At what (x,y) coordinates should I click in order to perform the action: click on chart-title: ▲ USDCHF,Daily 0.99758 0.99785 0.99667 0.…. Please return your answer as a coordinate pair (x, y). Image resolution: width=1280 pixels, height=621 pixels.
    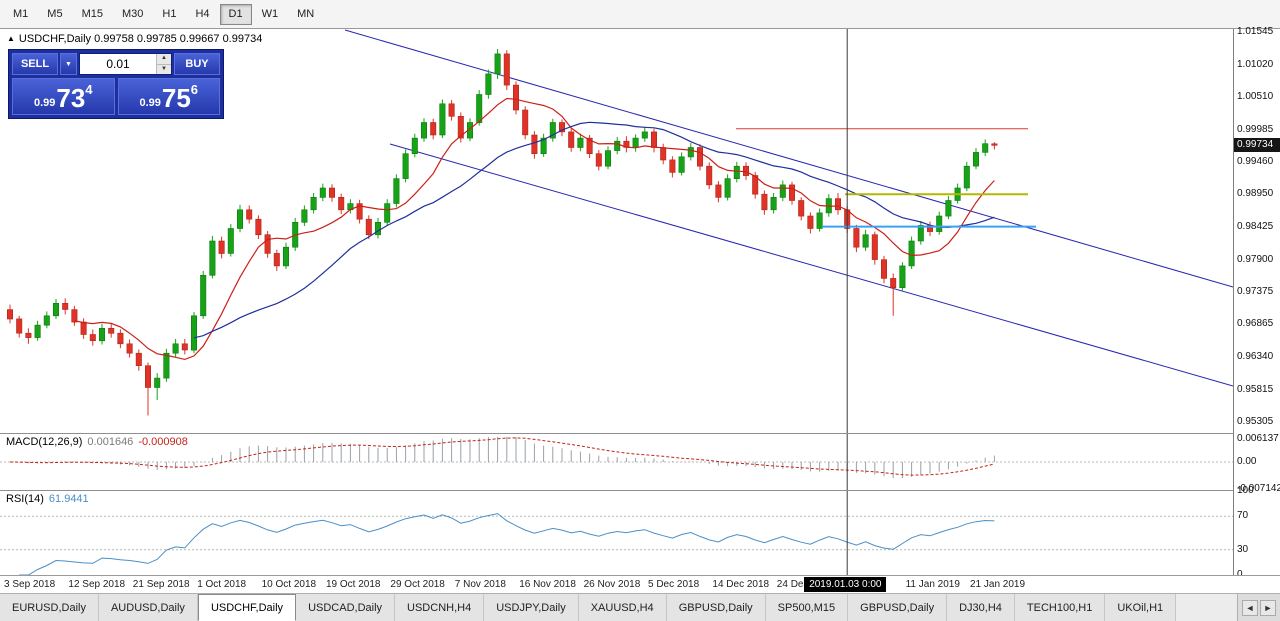
    Looking at the image, I should click on (134, 39).